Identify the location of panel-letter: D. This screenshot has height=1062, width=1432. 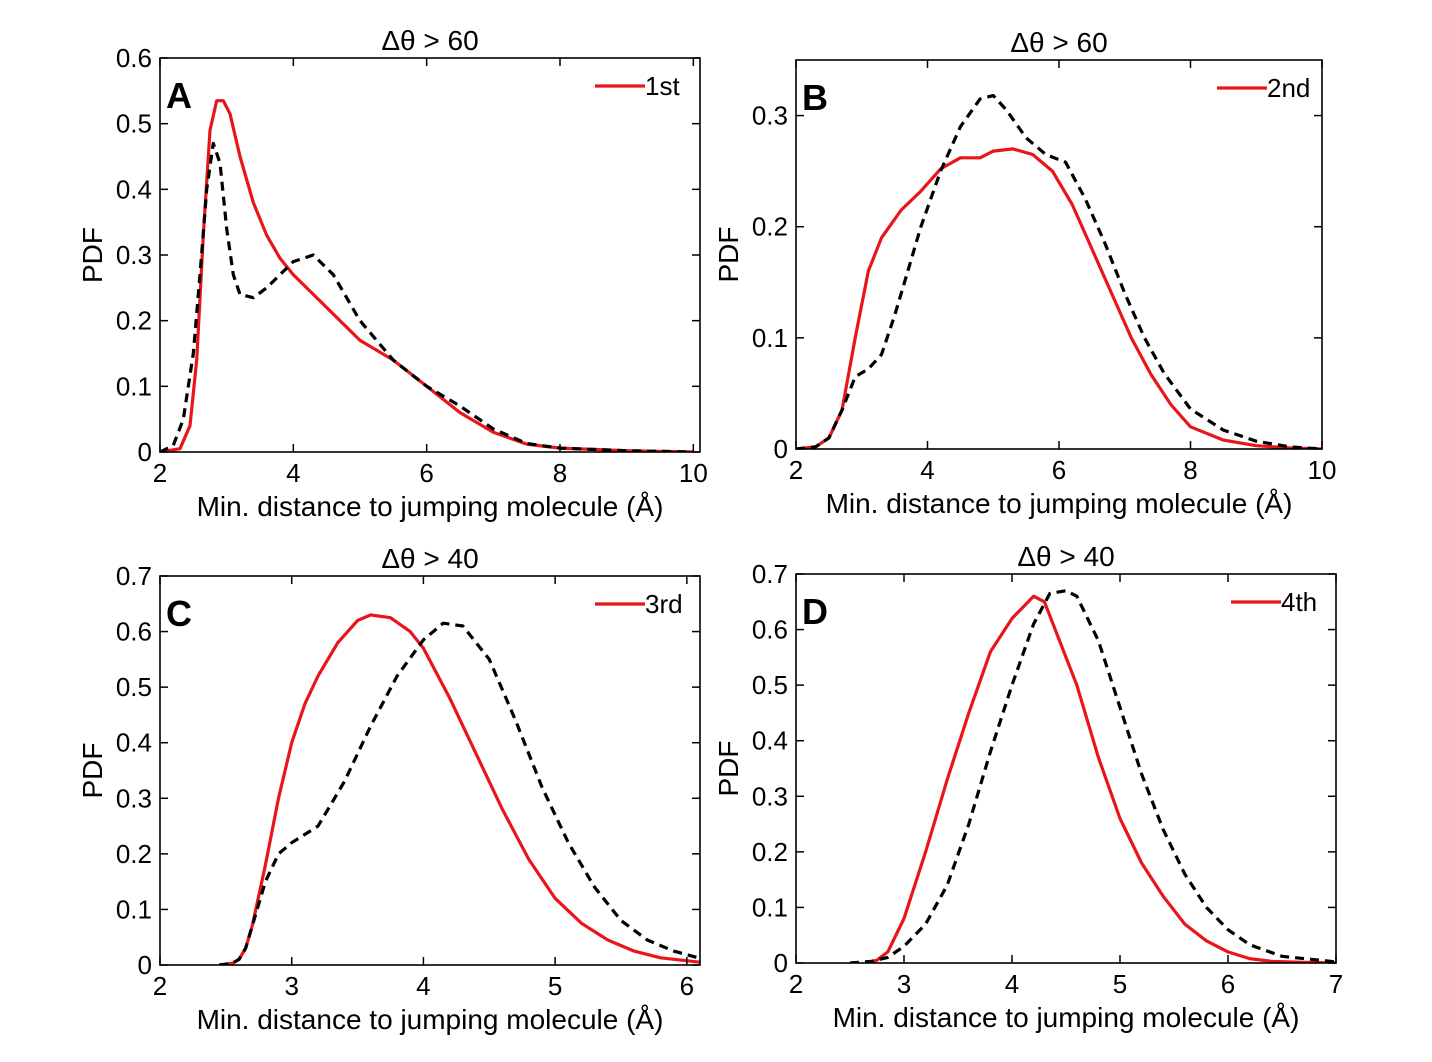
(815, 611).